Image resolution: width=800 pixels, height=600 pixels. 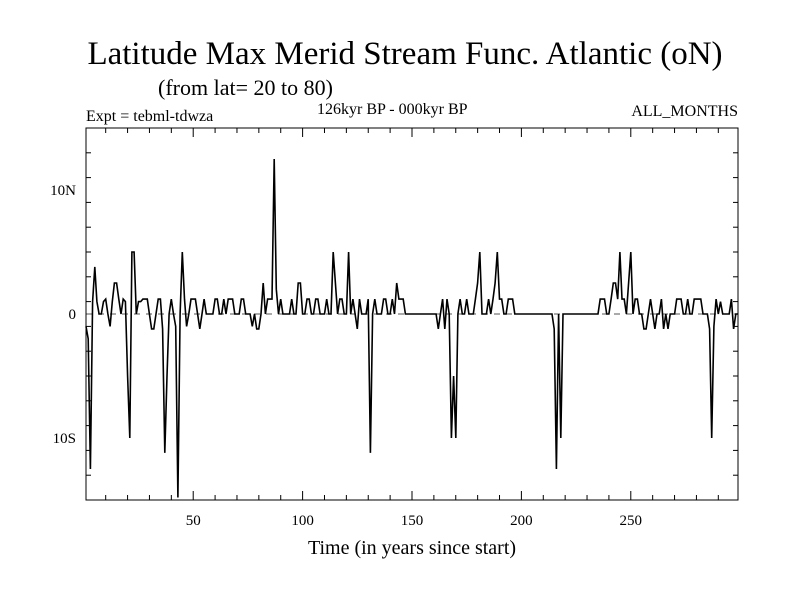 What do you see at coordinates (63, 191) in the screenshot?
I see `y-tick-label: 10N` at bounding box center [63, 191].